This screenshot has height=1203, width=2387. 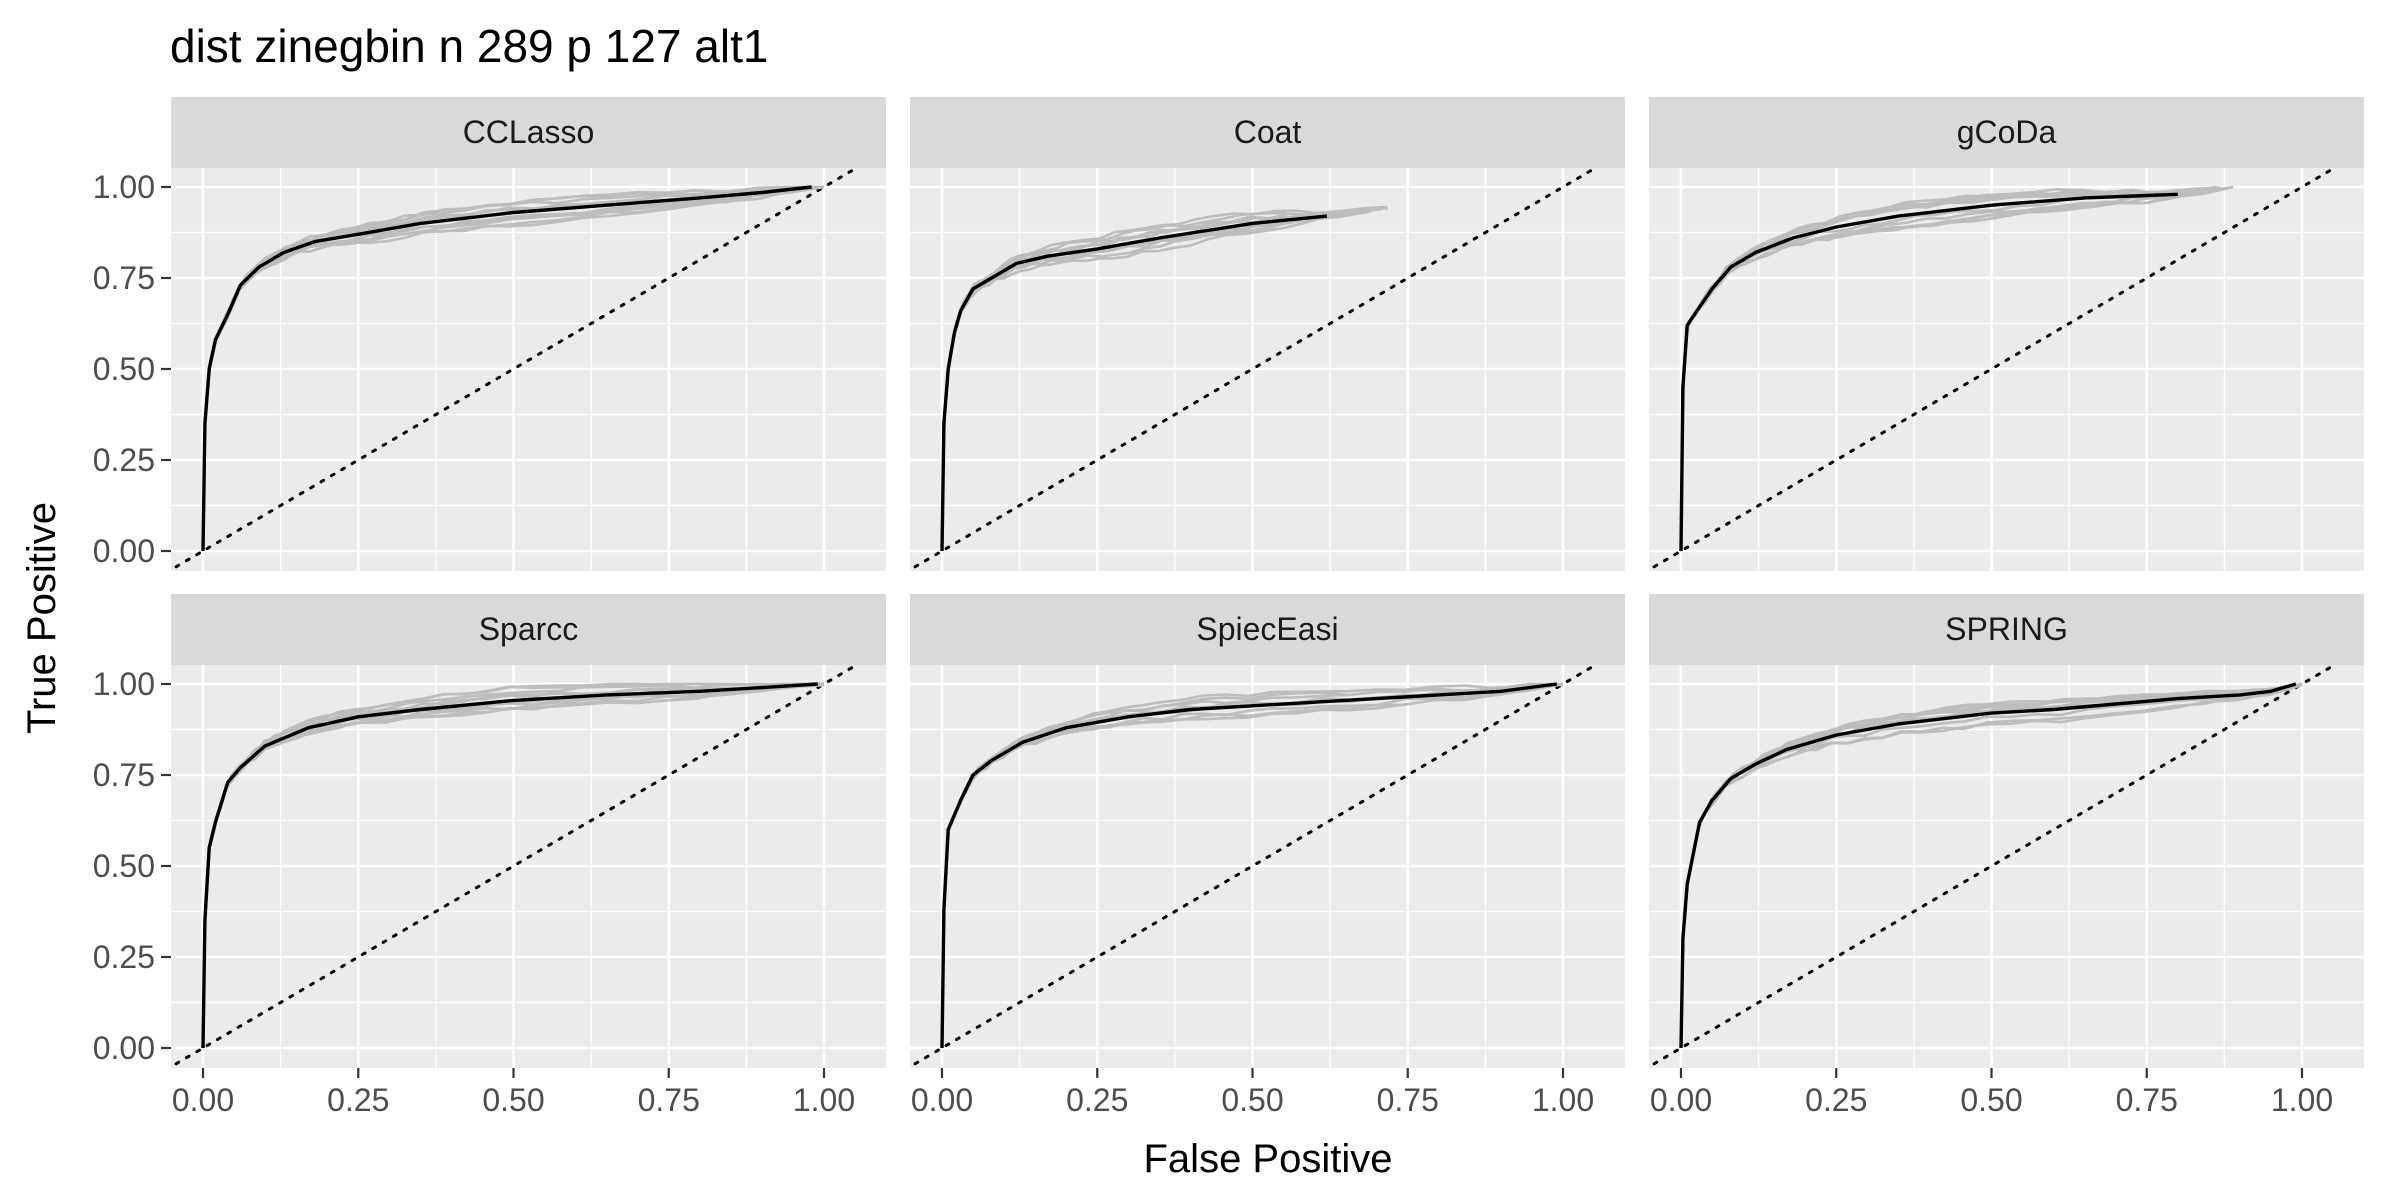 I want to click on facet-strip-label: Sparcc, so click(x=529, y=629).